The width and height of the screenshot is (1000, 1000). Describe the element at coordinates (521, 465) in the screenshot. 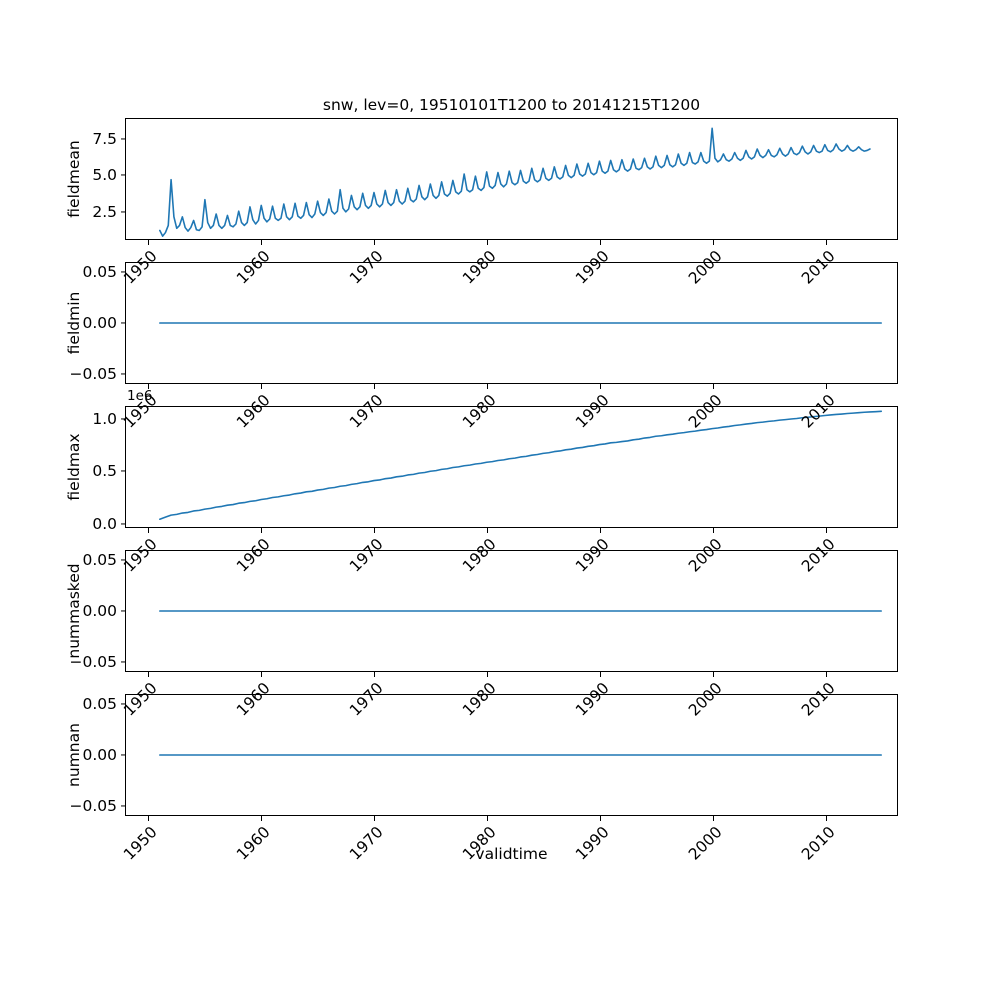

I see `line-series-fieldmax` at that location.